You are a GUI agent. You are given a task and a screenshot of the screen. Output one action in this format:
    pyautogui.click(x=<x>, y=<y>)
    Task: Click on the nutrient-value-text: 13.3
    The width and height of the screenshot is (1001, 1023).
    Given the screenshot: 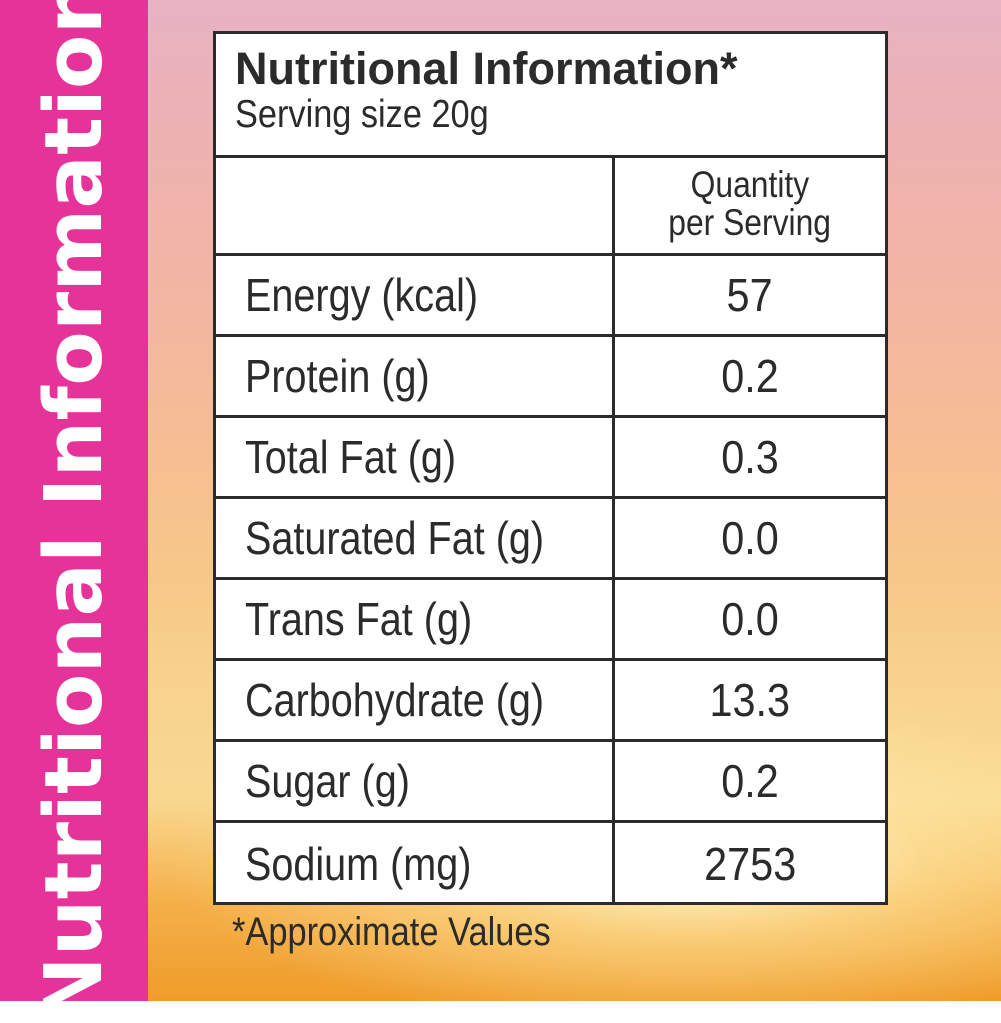 What is the action you would take?
    pyautogui.click(x=750, y=700)
    